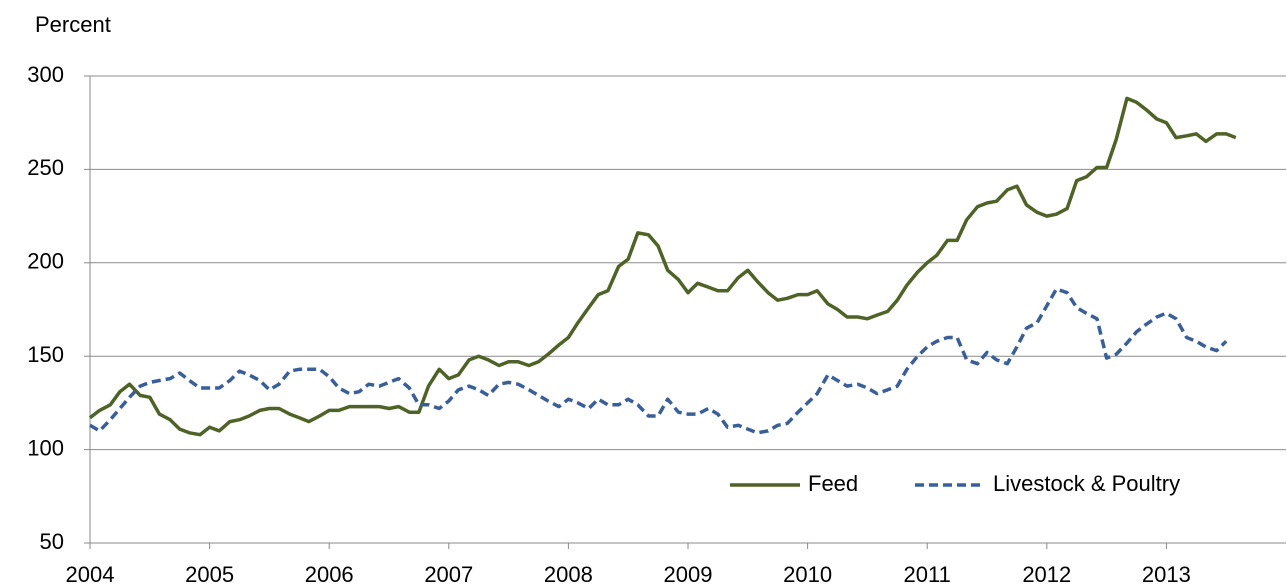 This screenshot has height=588, width=1287. What do you see at coordinates (807, 574) in the screenshot?
I see `x-tick-label: 2010` at bounding box center [807, 574].